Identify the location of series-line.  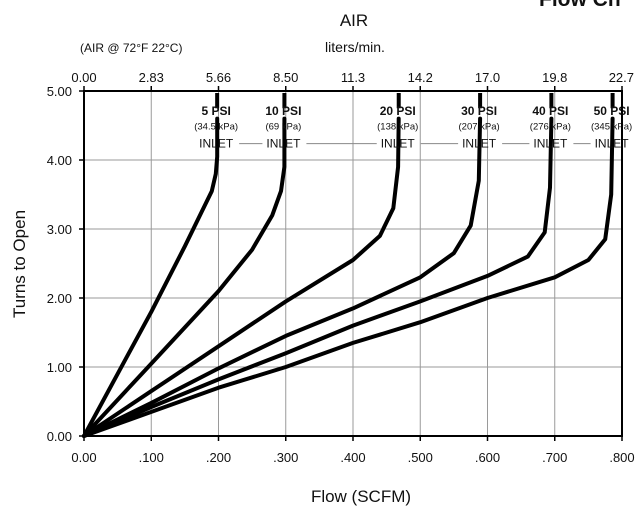
(151, 277).